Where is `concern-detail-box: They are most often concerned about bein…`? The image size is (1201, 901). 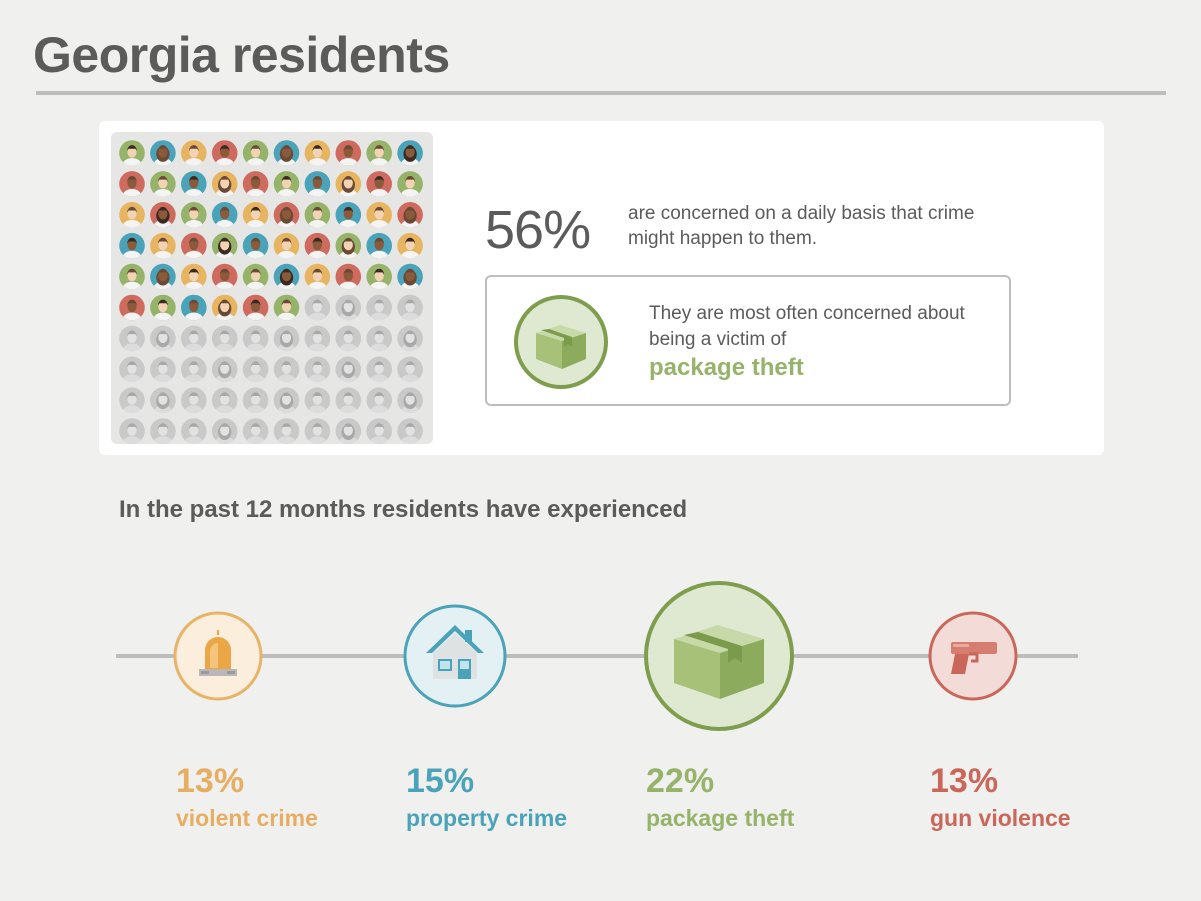 concern-detail-box: They are most often concerned about bein… is located at coordinates (748, 340).